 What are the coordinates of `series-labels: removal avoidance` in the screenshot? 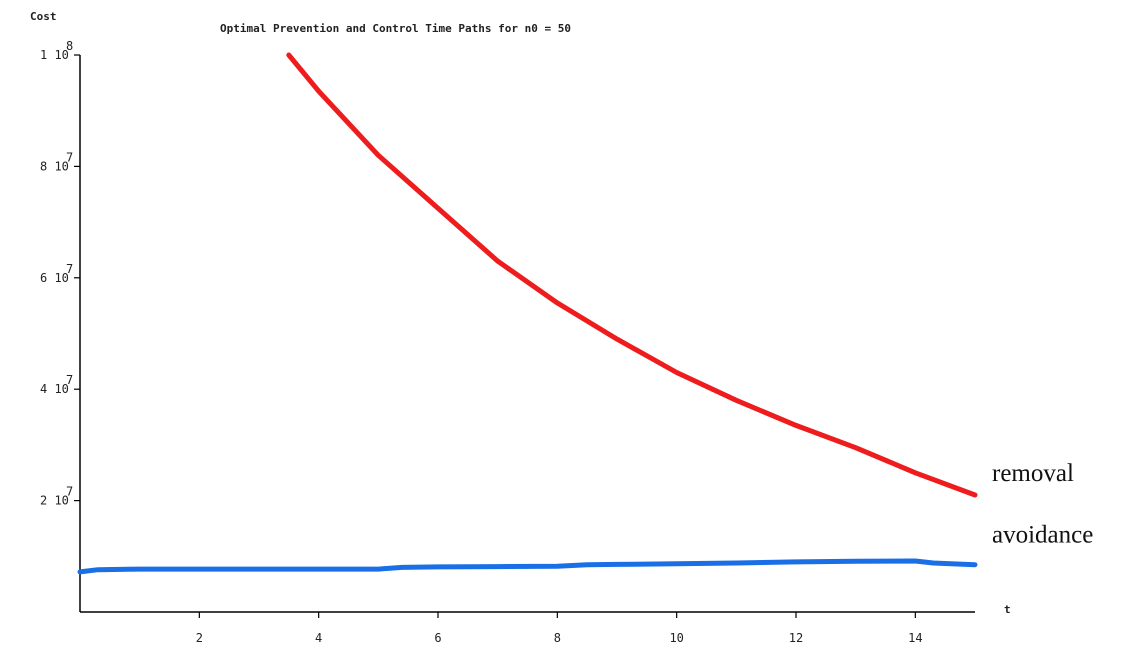 It's located at (1042, 504).